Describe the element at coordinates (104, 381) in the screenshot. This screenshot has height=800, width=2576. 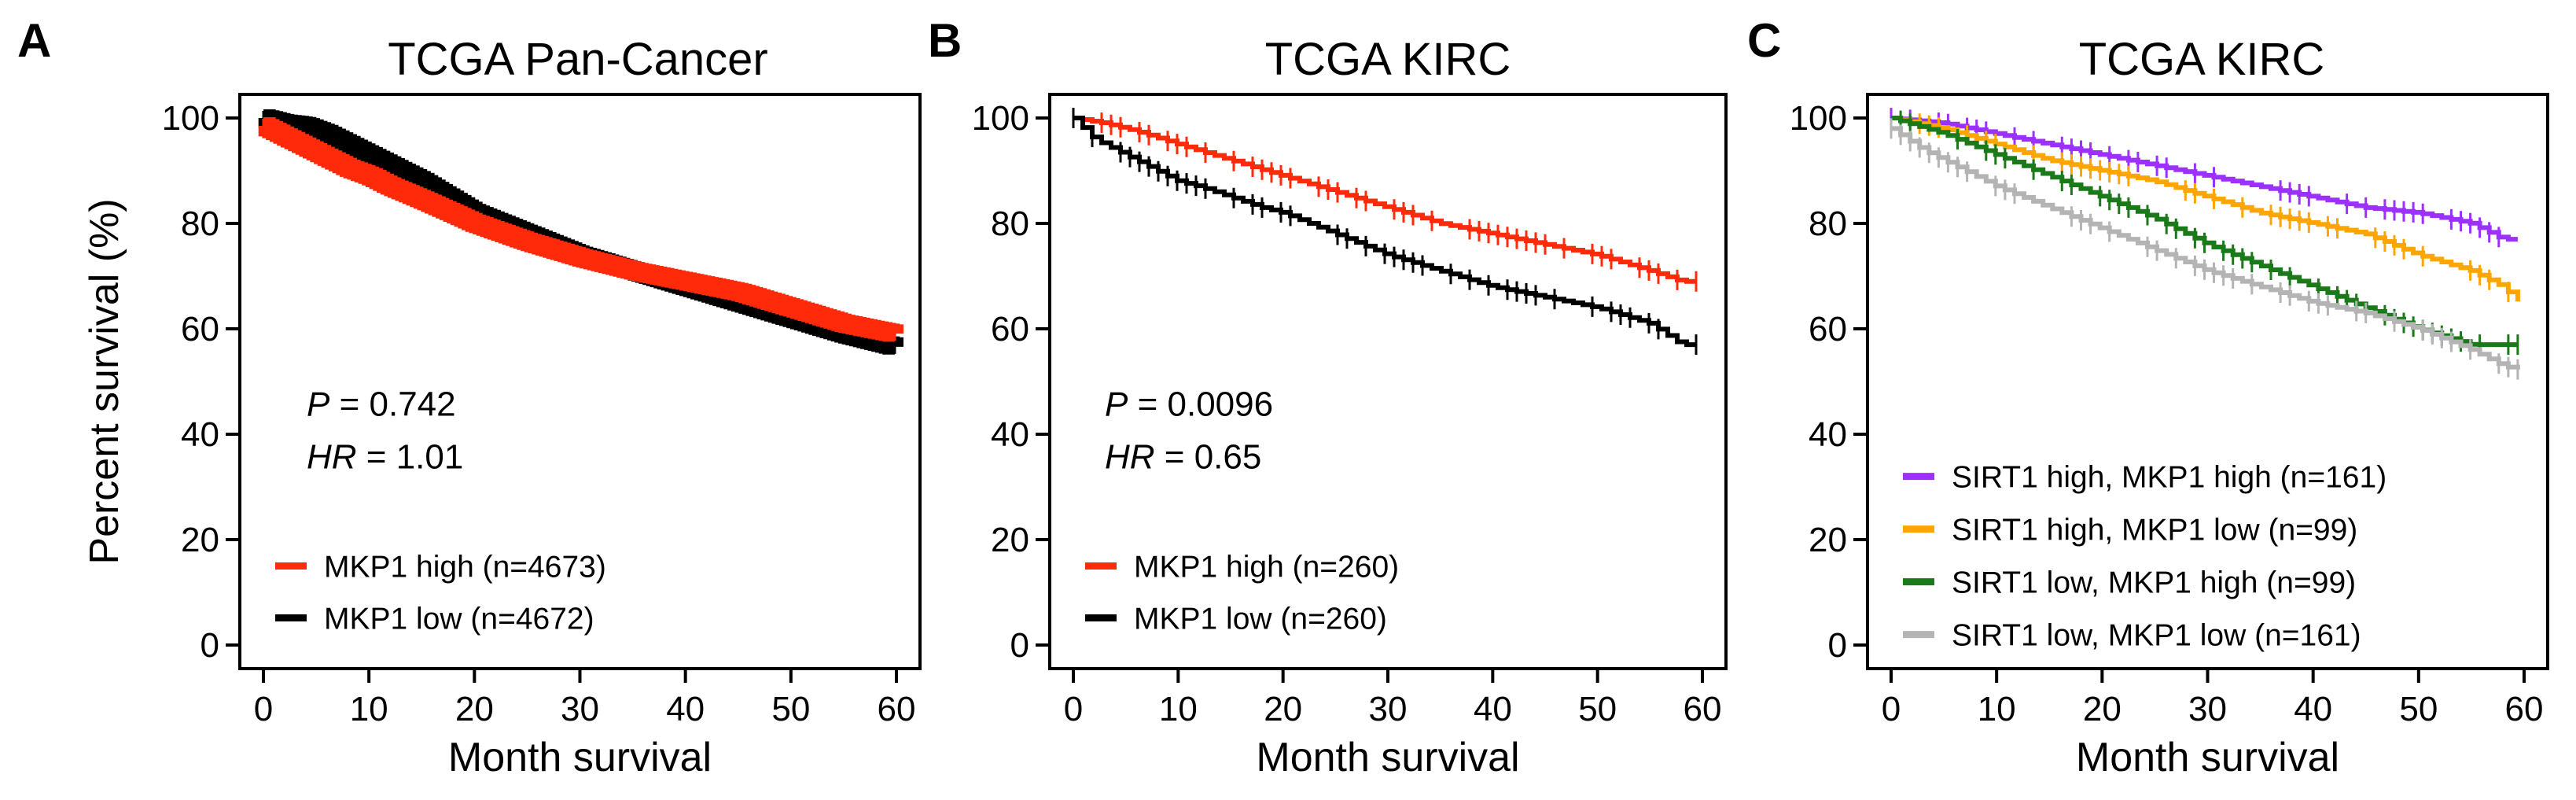
I see `y-axis-label: Percent survival (%)` at that location.